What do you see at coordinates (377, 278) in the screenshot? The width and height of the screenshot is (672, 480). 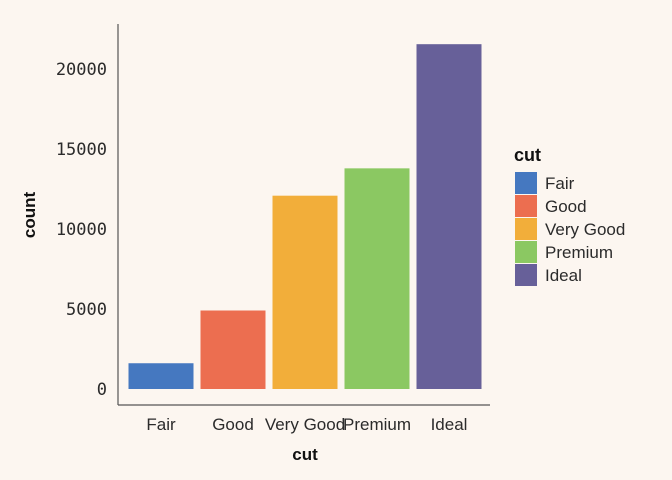 I see `bar-premium` at bounding box center [377, 278].